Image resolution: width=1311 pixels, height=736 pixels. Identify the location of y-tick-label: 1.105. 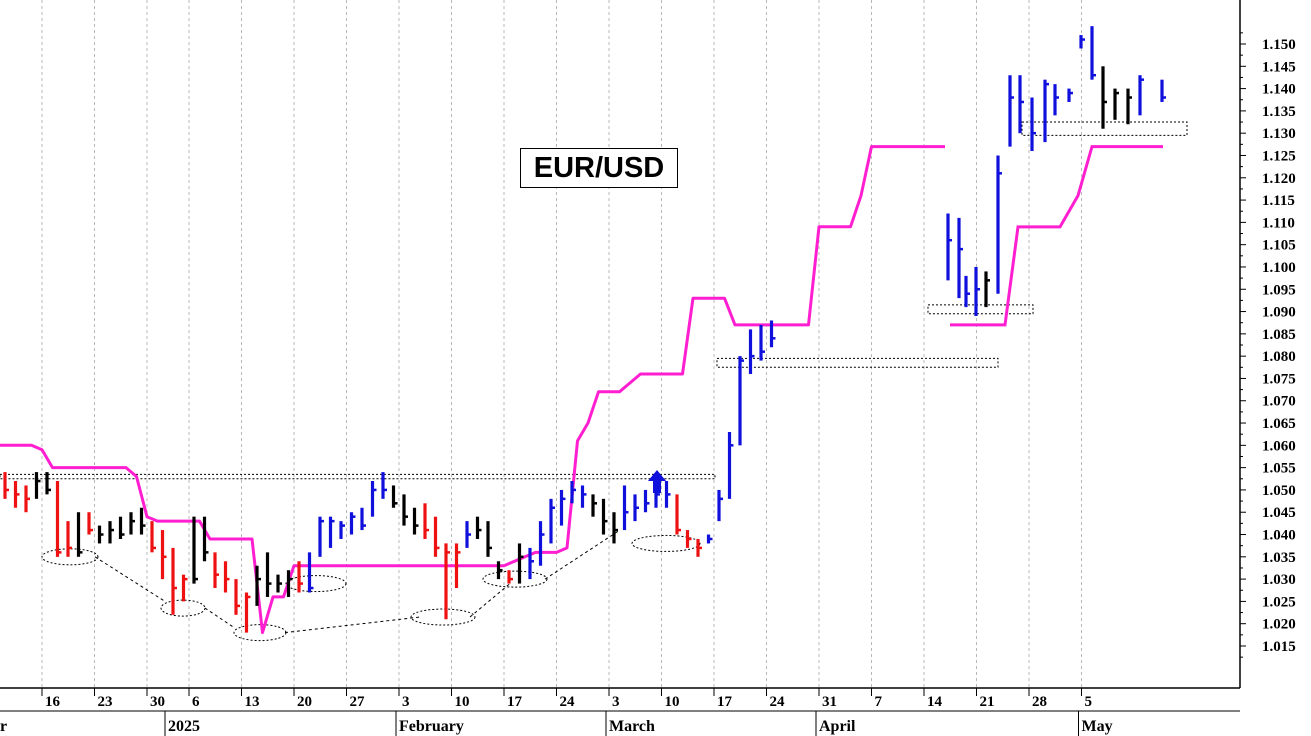
(1279, 246).